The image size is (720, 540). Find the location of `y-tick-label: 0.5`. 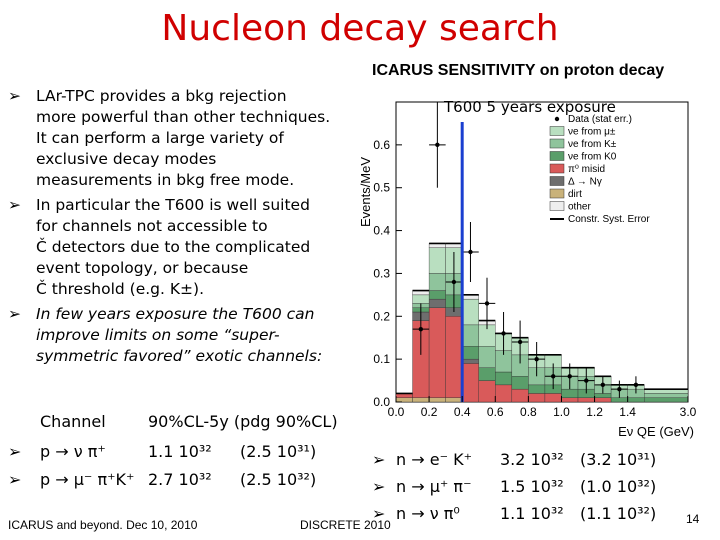

y-tick-label: 0.5 is located at coordinates (381, 188).